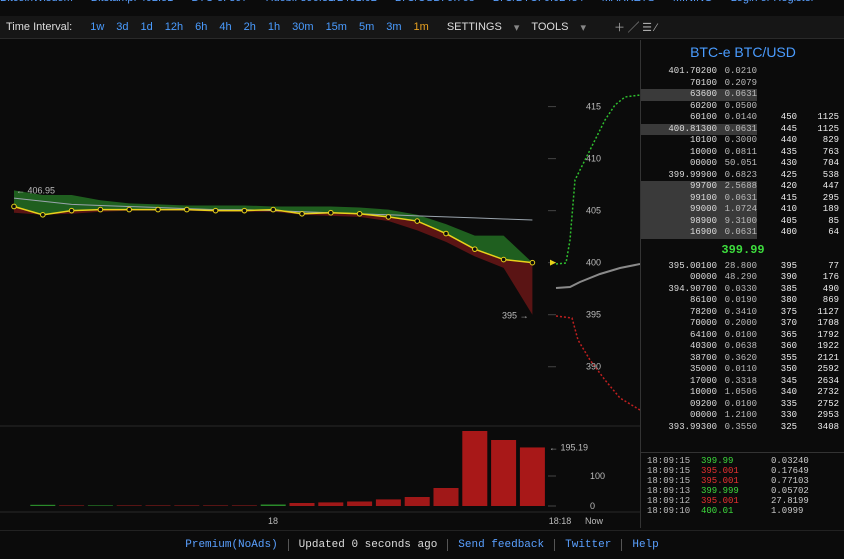 The image size is (844, 559). Describe the element at coordinates (830, 197) in the screenshot. I see `book-cell: 295` at that location.